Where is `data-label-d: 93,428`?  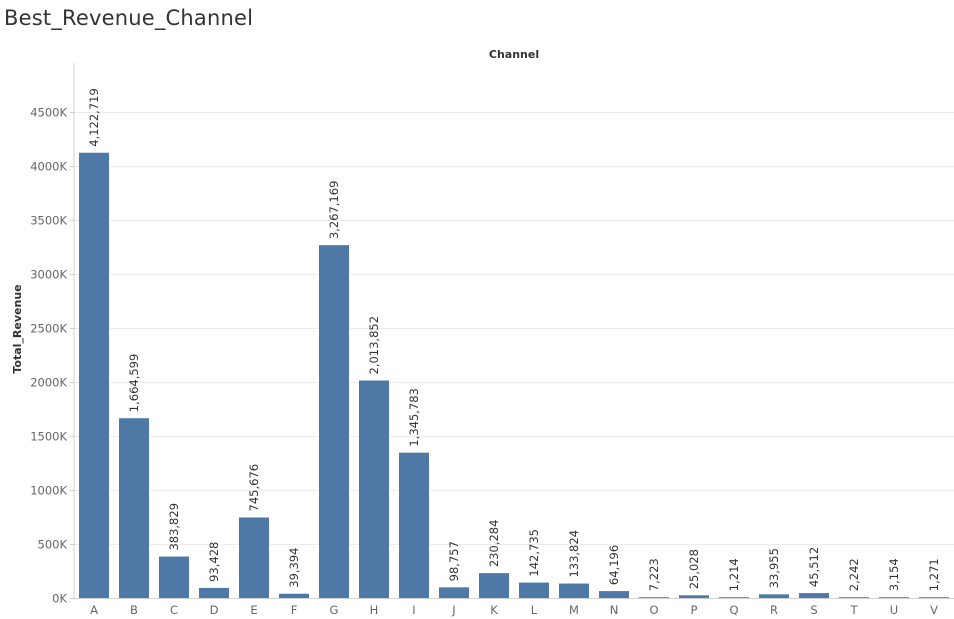
data-label-d: 93,428 is located at coordinates (214, 562).